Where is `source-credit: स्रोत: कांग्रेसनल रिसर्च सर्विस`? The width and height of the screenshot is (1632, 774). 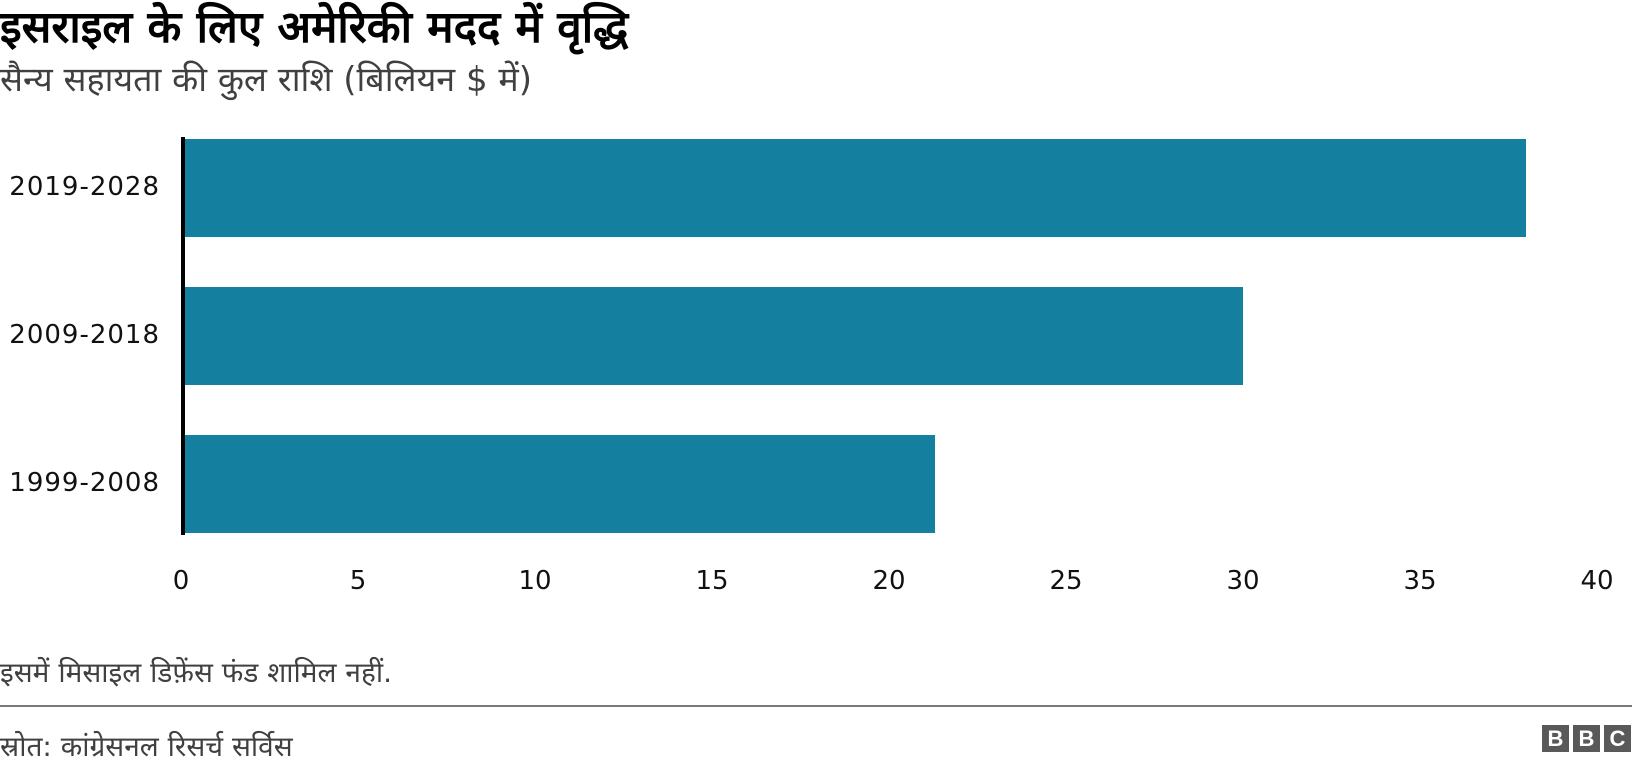 source-credit: स्रोत: कांग्रेसनल रिसर्च सर्विस is located at coordinates (146, 746).